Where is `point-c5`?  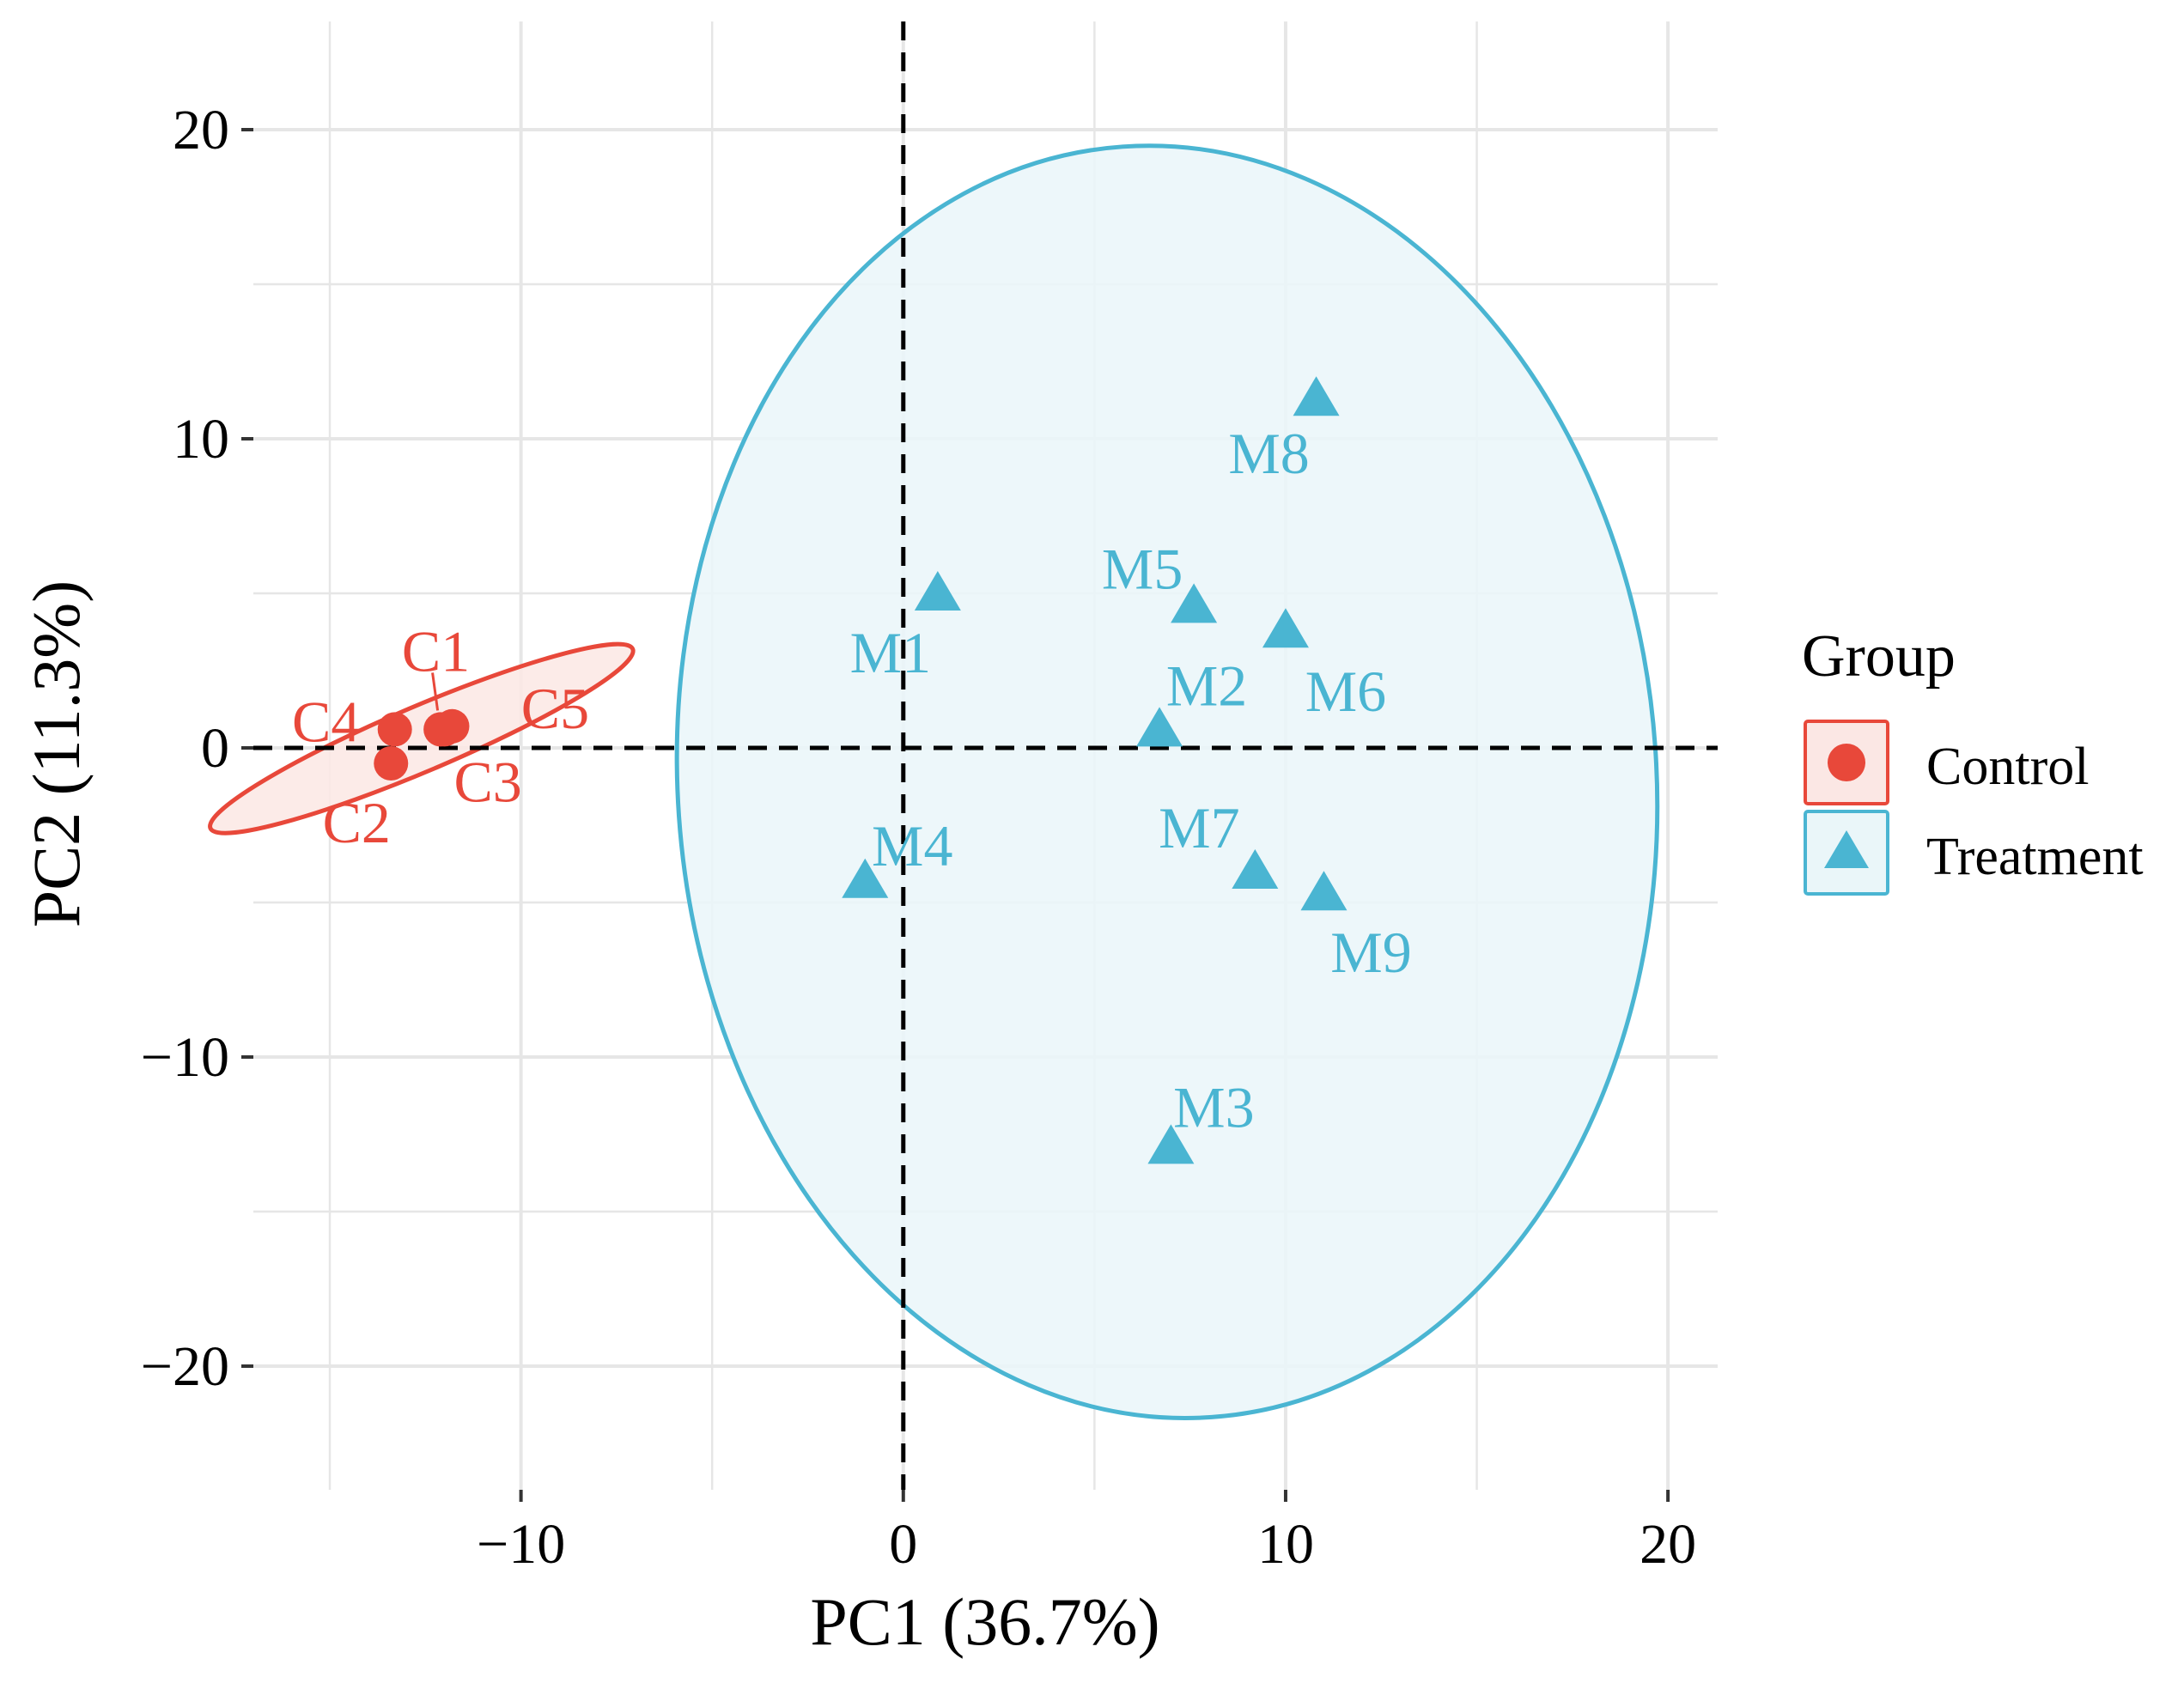
point-c5 is located at coordinates (452, 726).